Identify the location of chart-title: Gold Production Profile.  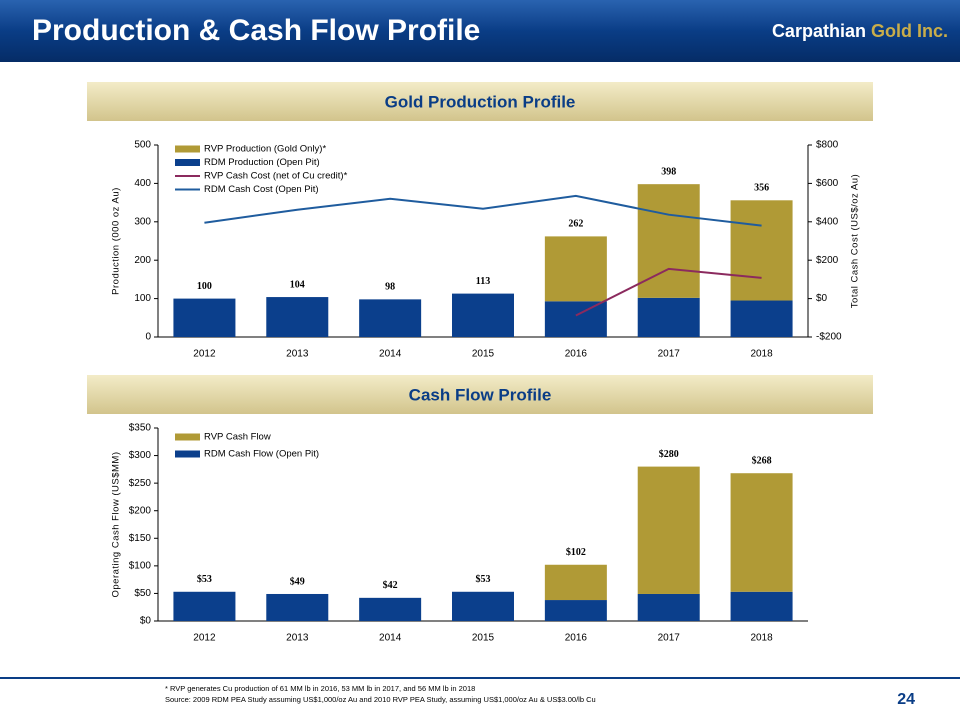
(480, 101).